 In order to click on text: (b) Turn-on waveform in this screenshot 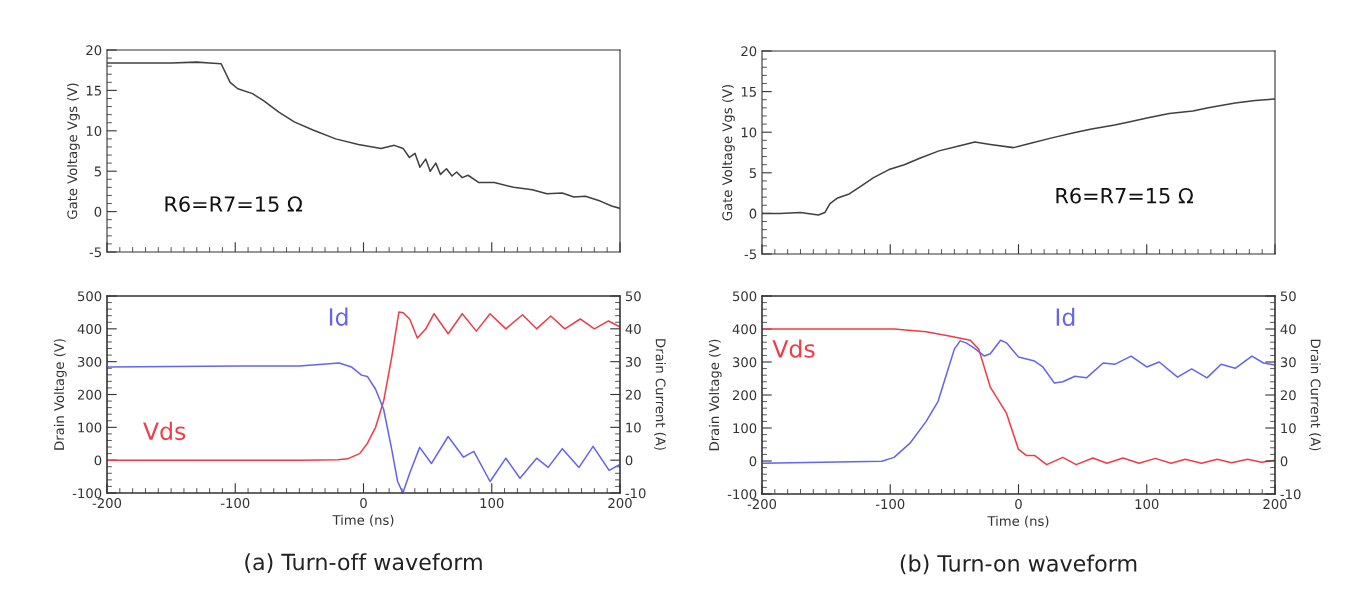, I will do `click(1018, 564)`.